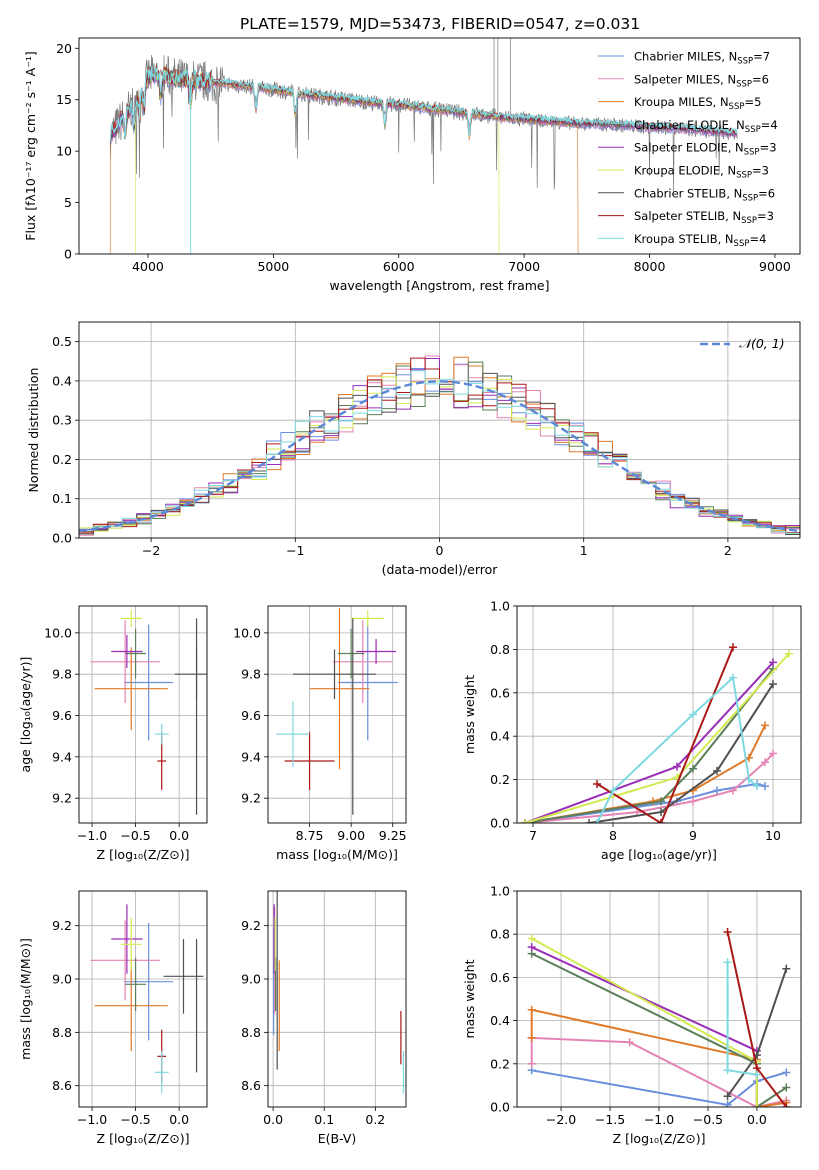 Image resolution: width=819 pixels, height=1170 pixels. Describe the element at coordinates (273, 266) in the screenshot. I see `x-tick-label: 5000` at that location.